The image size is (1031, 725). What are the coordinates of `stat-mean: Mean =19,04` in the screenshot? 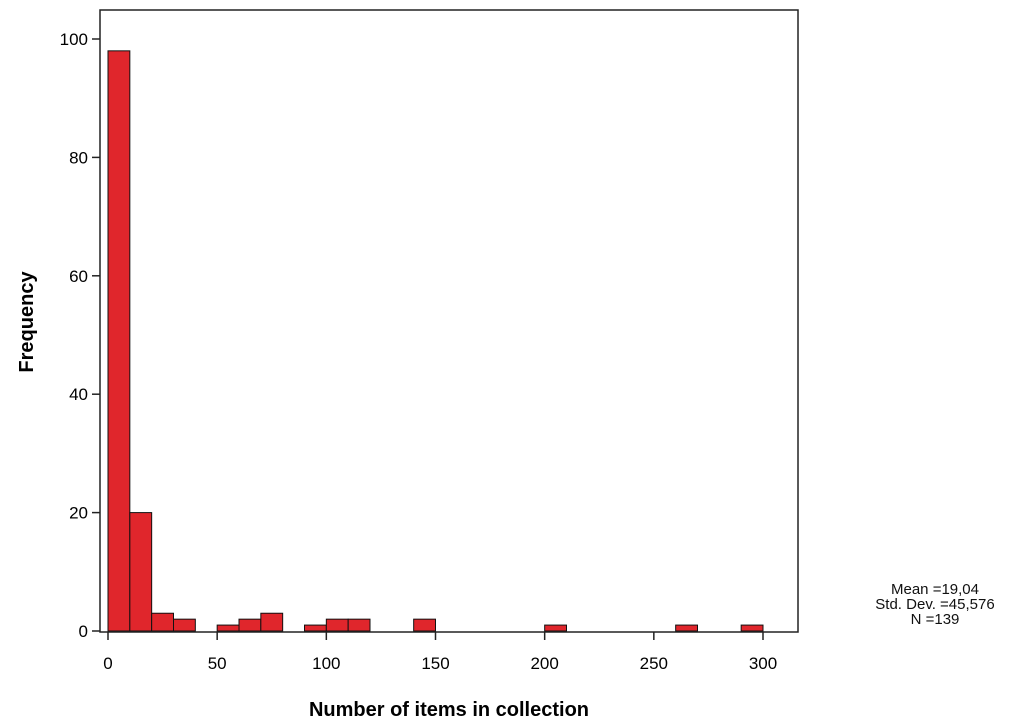 It's located at (935, 589).